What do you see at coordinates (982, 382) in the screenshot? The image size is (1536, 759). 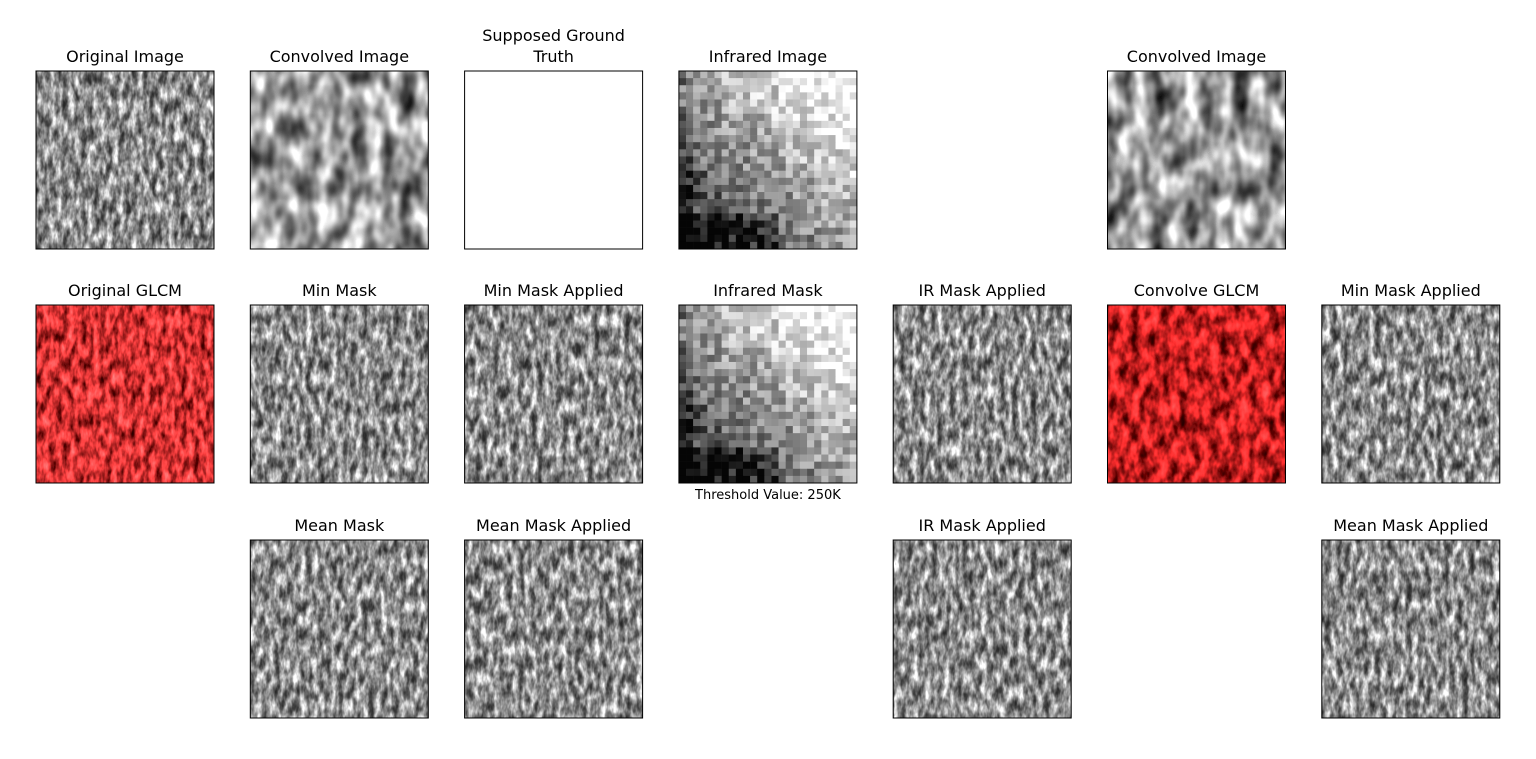 I see `panel: IR Mask Applied` at bounding box center [982, 382].